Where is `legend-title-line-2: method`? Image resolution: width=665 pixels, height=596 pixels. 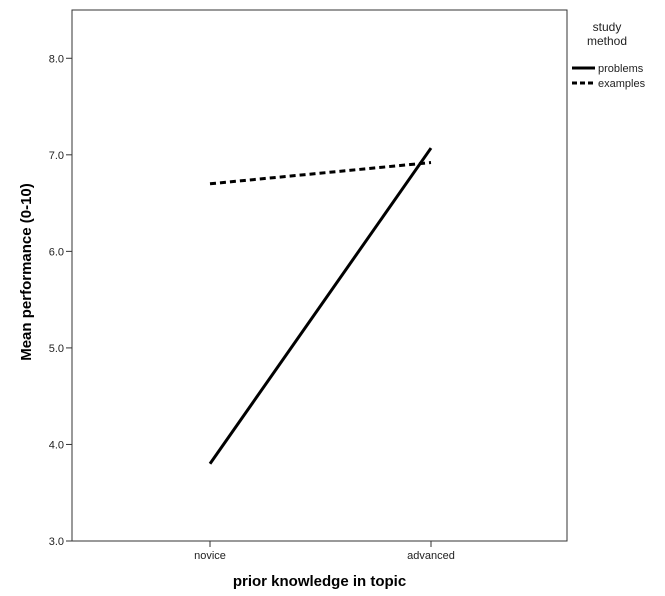
legend-title-line-2: method is located at coordinates (607, 41).